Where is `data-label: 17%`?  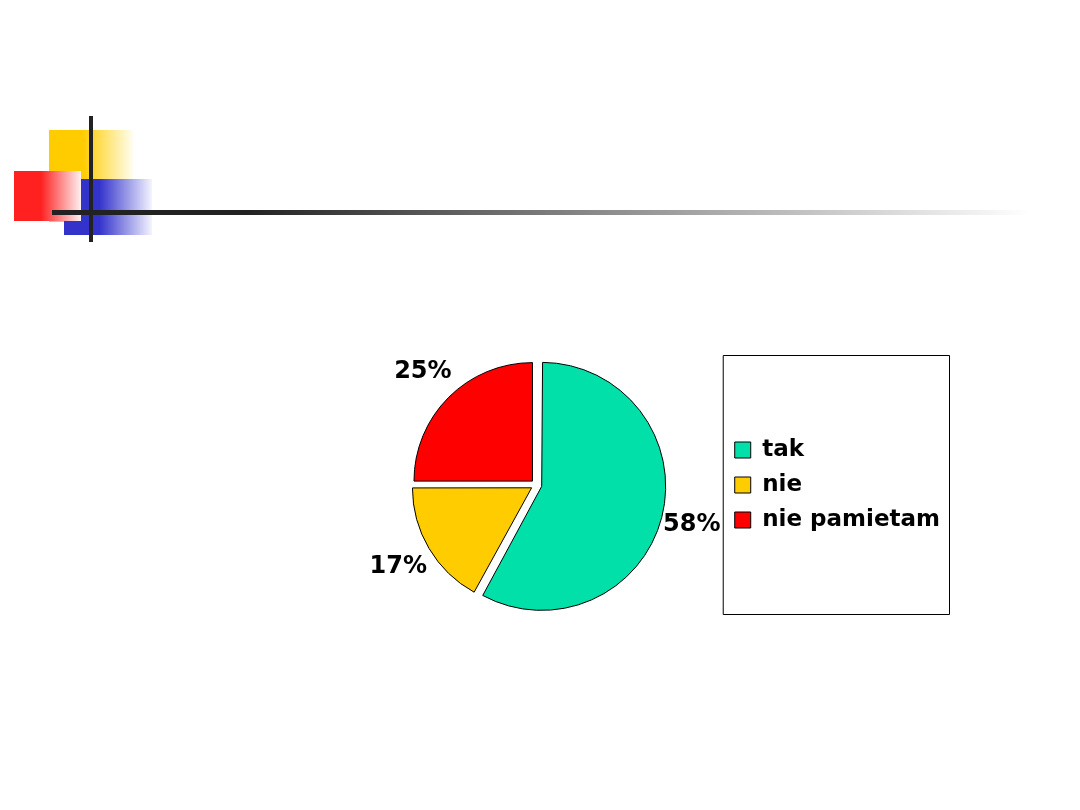 data-label: 17% is located at coordinates (398, 564).